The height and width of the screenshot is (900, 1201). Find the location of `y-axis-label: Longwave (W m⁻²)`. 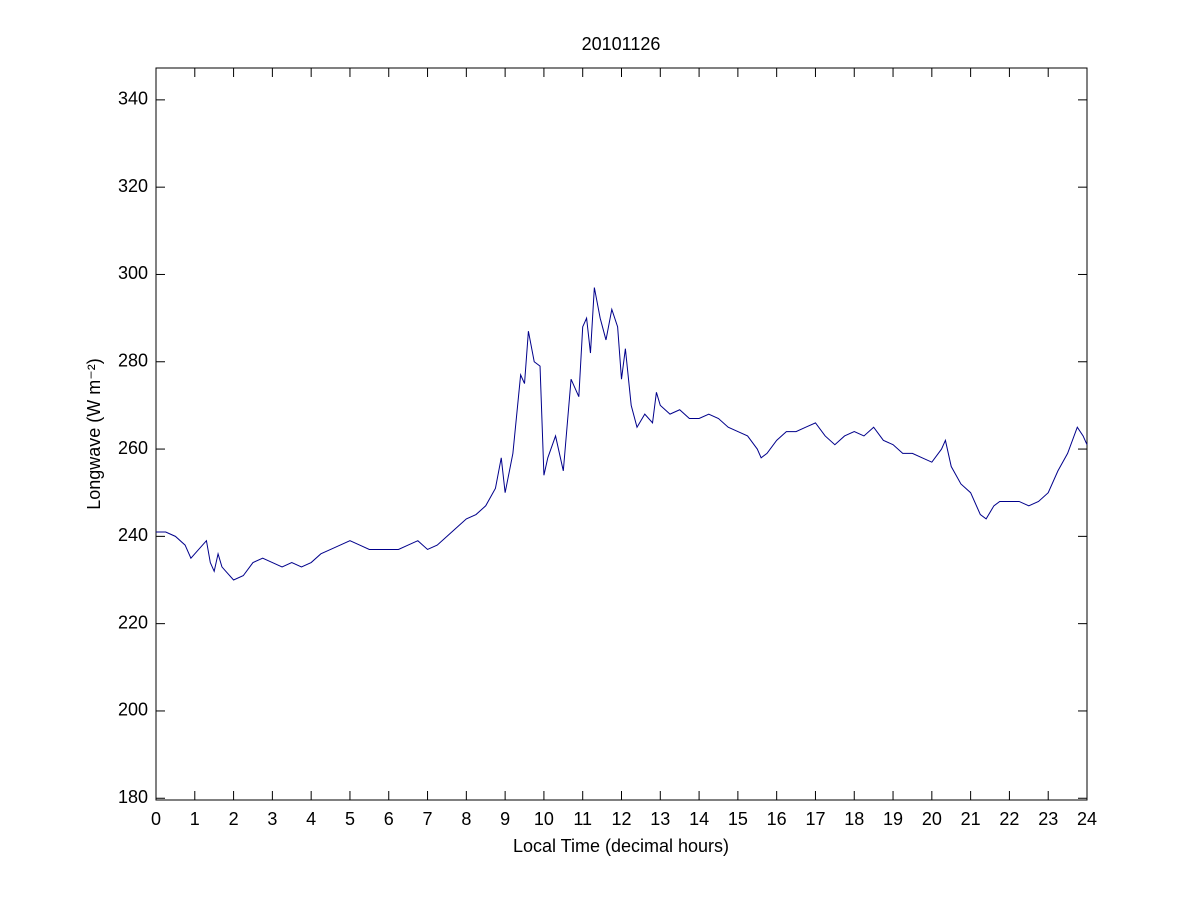

y-axis-label: Longwave (W m⁻²) is located at coordinates (94, 434).